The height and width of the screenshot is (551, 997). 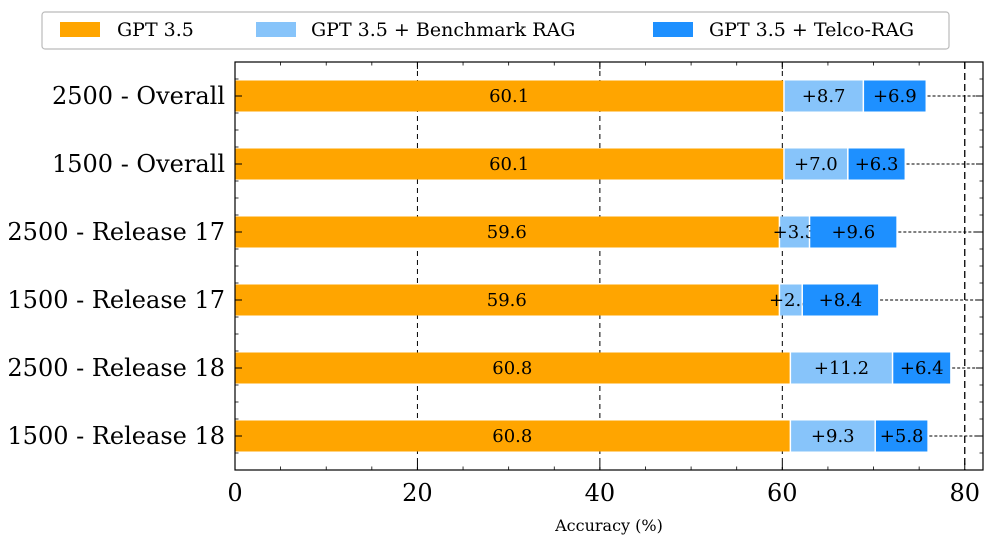 What do you see at coordinates (782, 493) in the screenshot?
I see `x-tick-label-60: 60` at bounding box center [782, 493].